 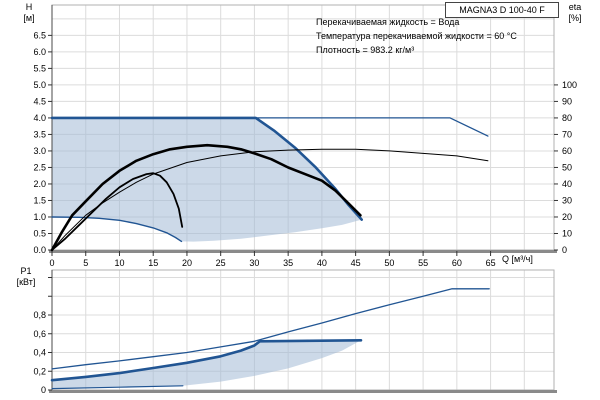 What do you see at coordinates (85, 263) in the screenshot?
I see `x-tick-label: 5` at bounding box center [85, 263].